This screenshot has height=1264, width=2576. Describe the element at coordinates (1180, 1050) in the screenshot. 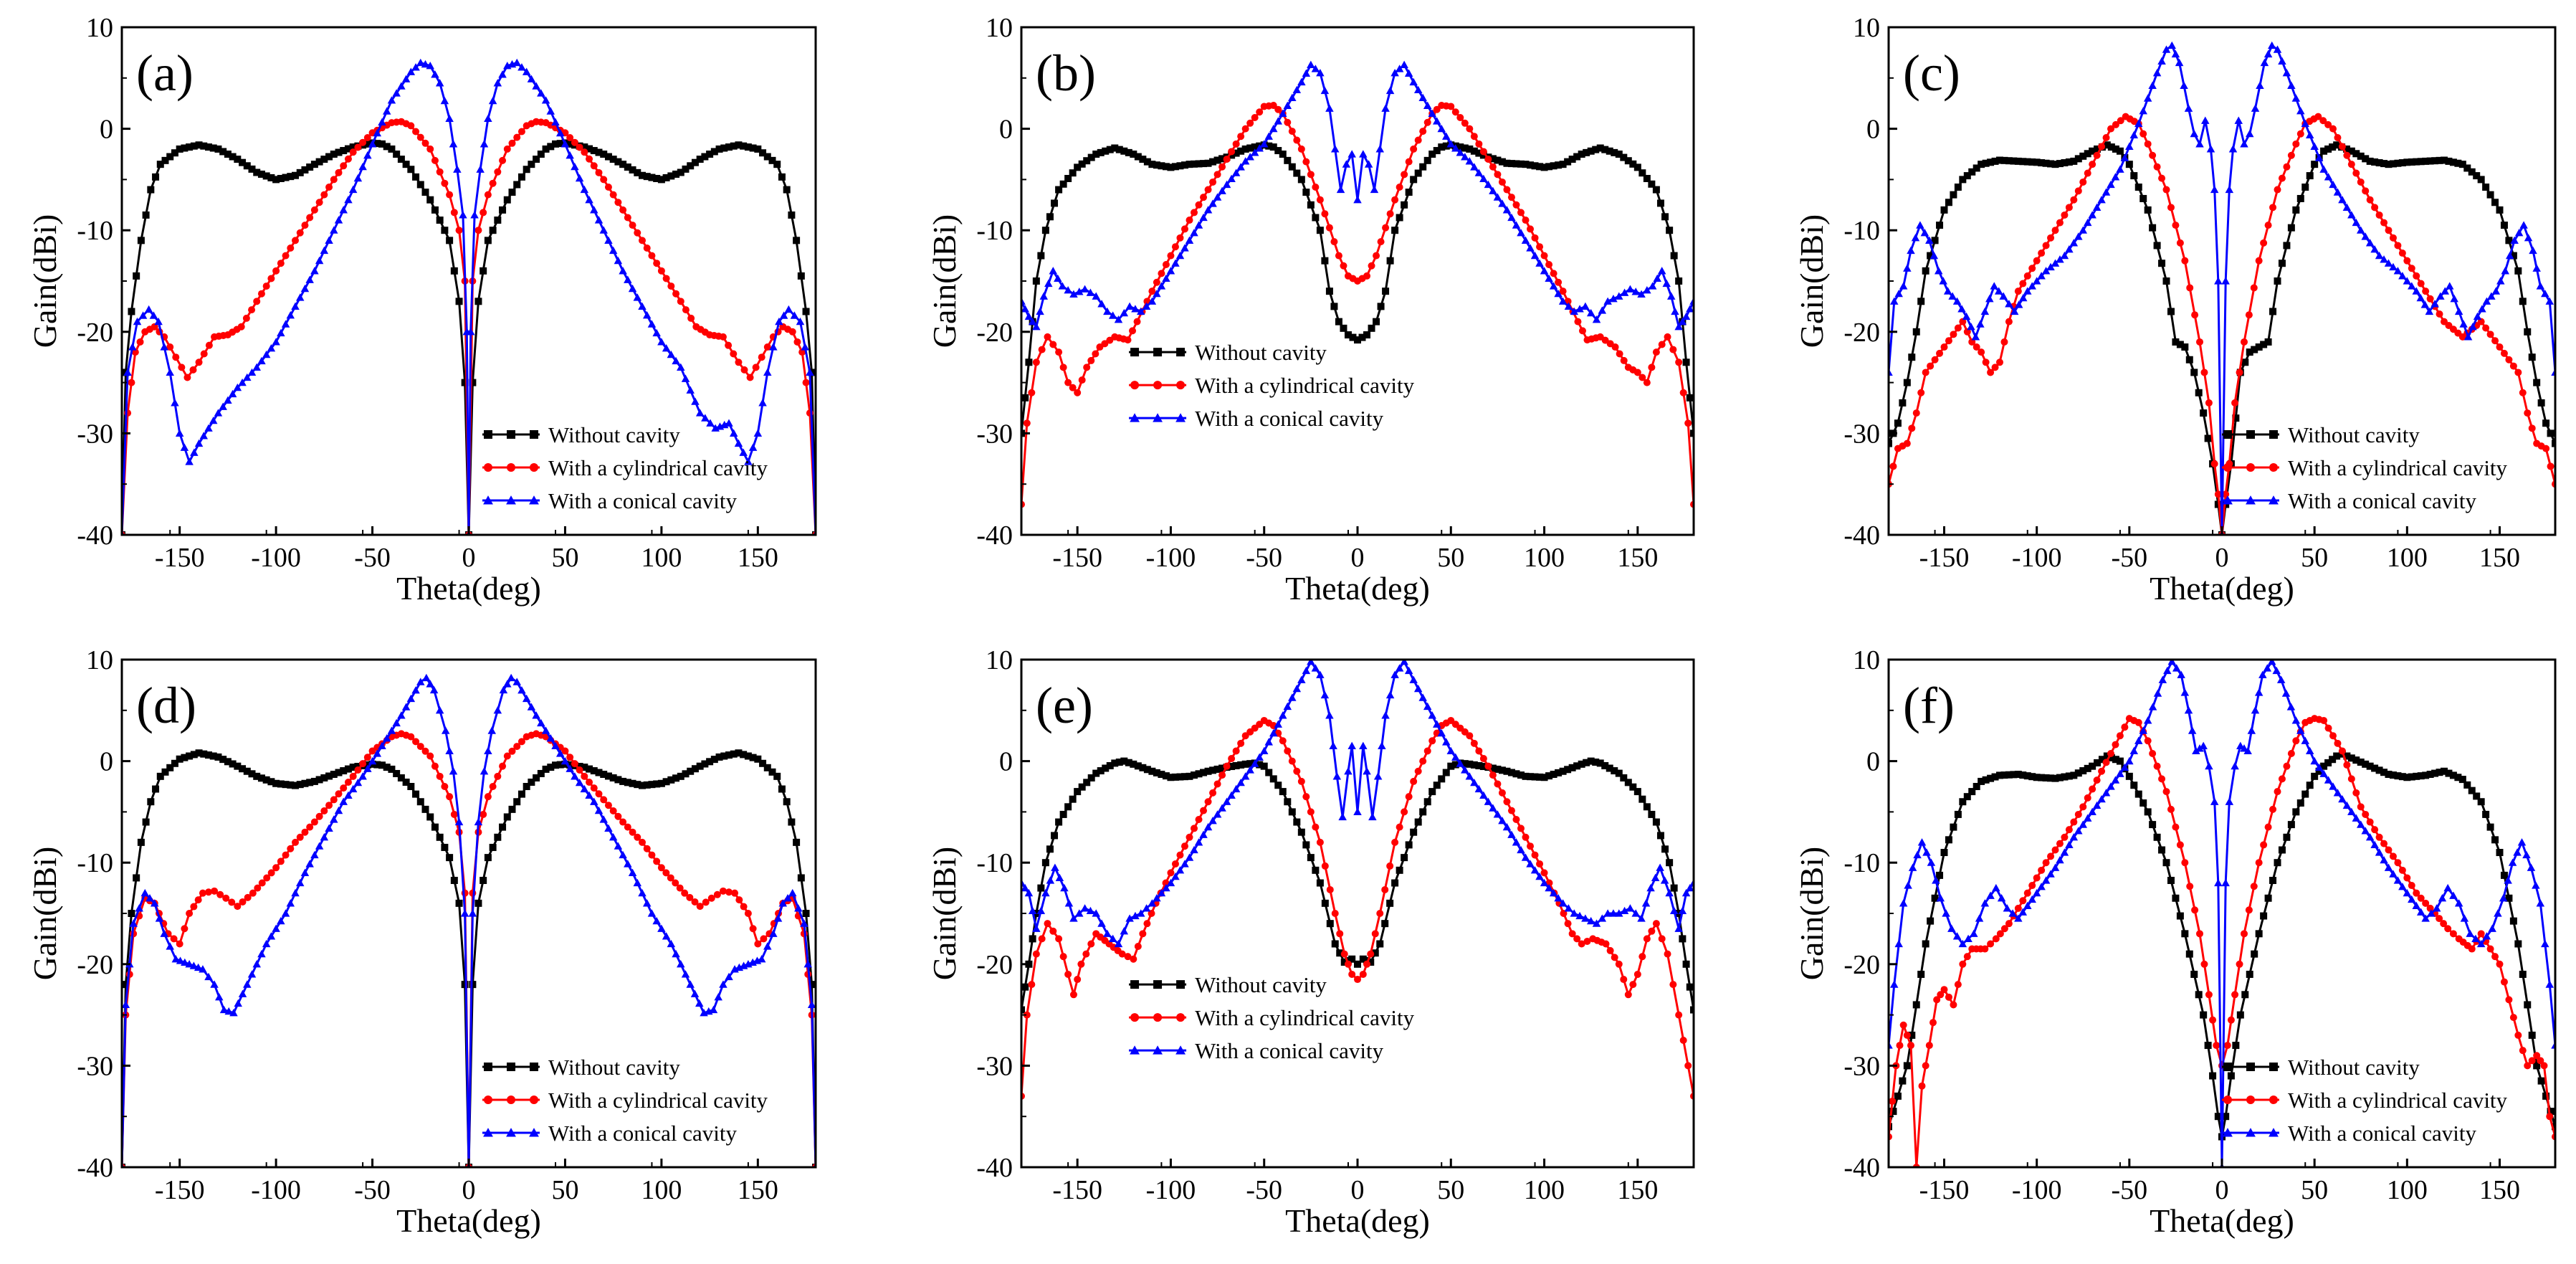

I see `legend-marker` at that location.